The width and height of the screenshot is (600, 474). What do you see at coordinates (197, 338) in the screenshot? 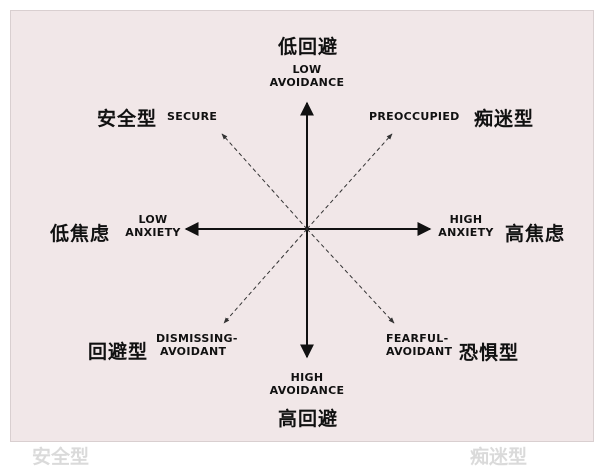
I see `dismissing-en-line1: DISMISSING-` at bounding box center [197, 338].